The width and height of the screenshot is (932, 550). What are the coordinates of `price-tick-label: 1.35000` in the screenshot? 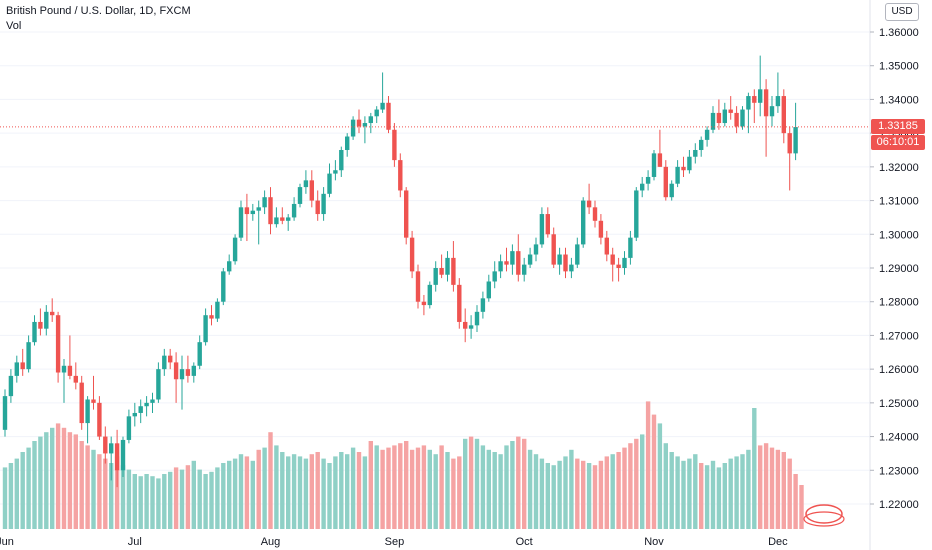 It's located at (899, 67).